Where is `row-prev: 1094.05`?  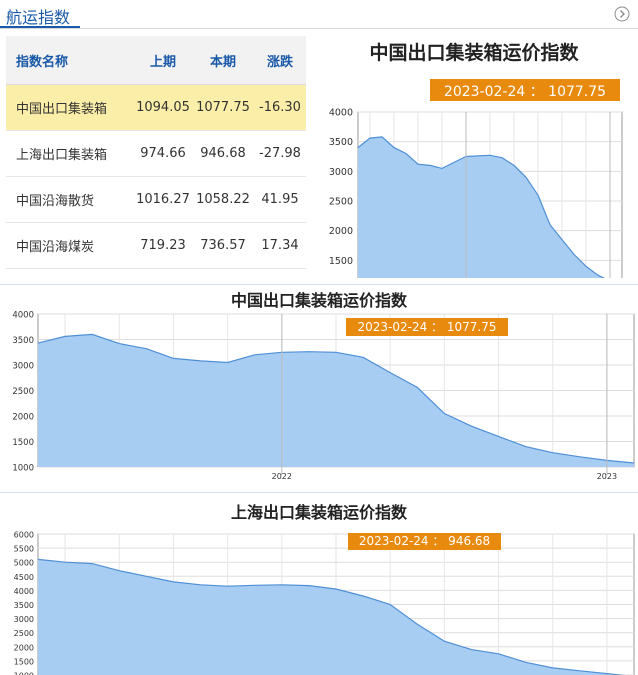
row-prev: 1094.05 is located at coordinates (163, 107).